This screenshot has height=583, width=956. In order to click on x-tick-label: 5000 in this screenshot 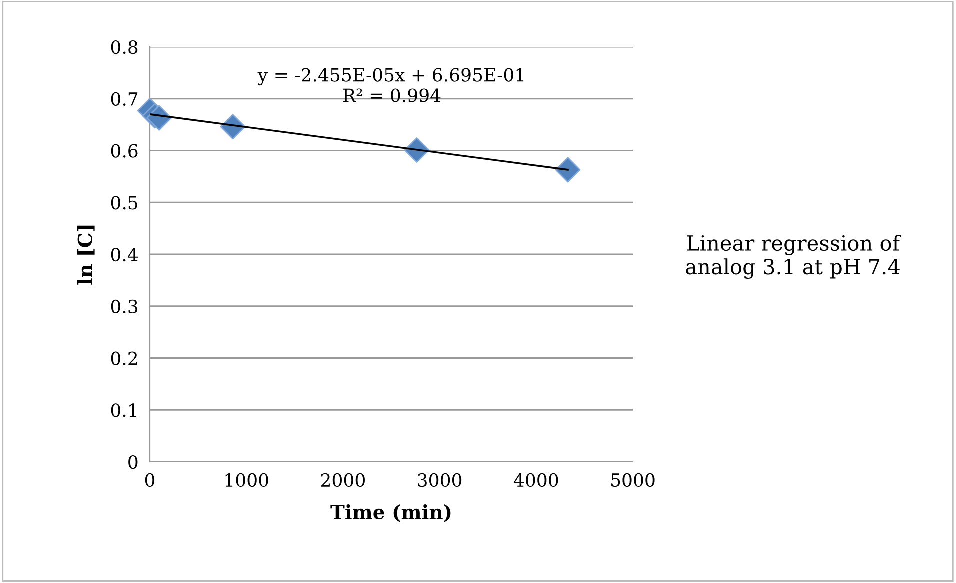, I will do `click(633, 480)`.